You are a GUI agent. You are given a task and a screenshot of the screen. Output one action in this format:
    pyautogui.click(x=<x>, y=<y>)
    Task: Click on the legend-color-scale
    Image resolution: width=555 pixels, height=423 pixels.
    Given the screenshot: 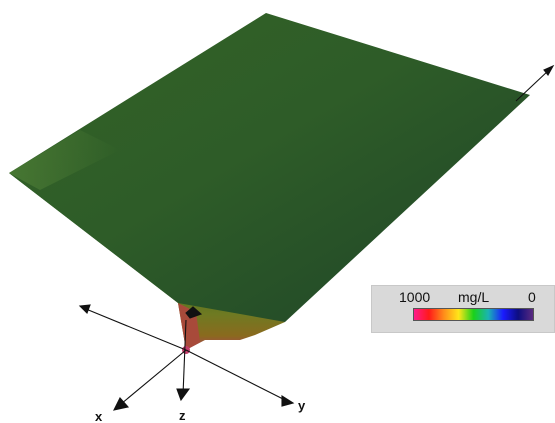 What is the action you would take?
    pyautogui.click(x=473, y=314)
    